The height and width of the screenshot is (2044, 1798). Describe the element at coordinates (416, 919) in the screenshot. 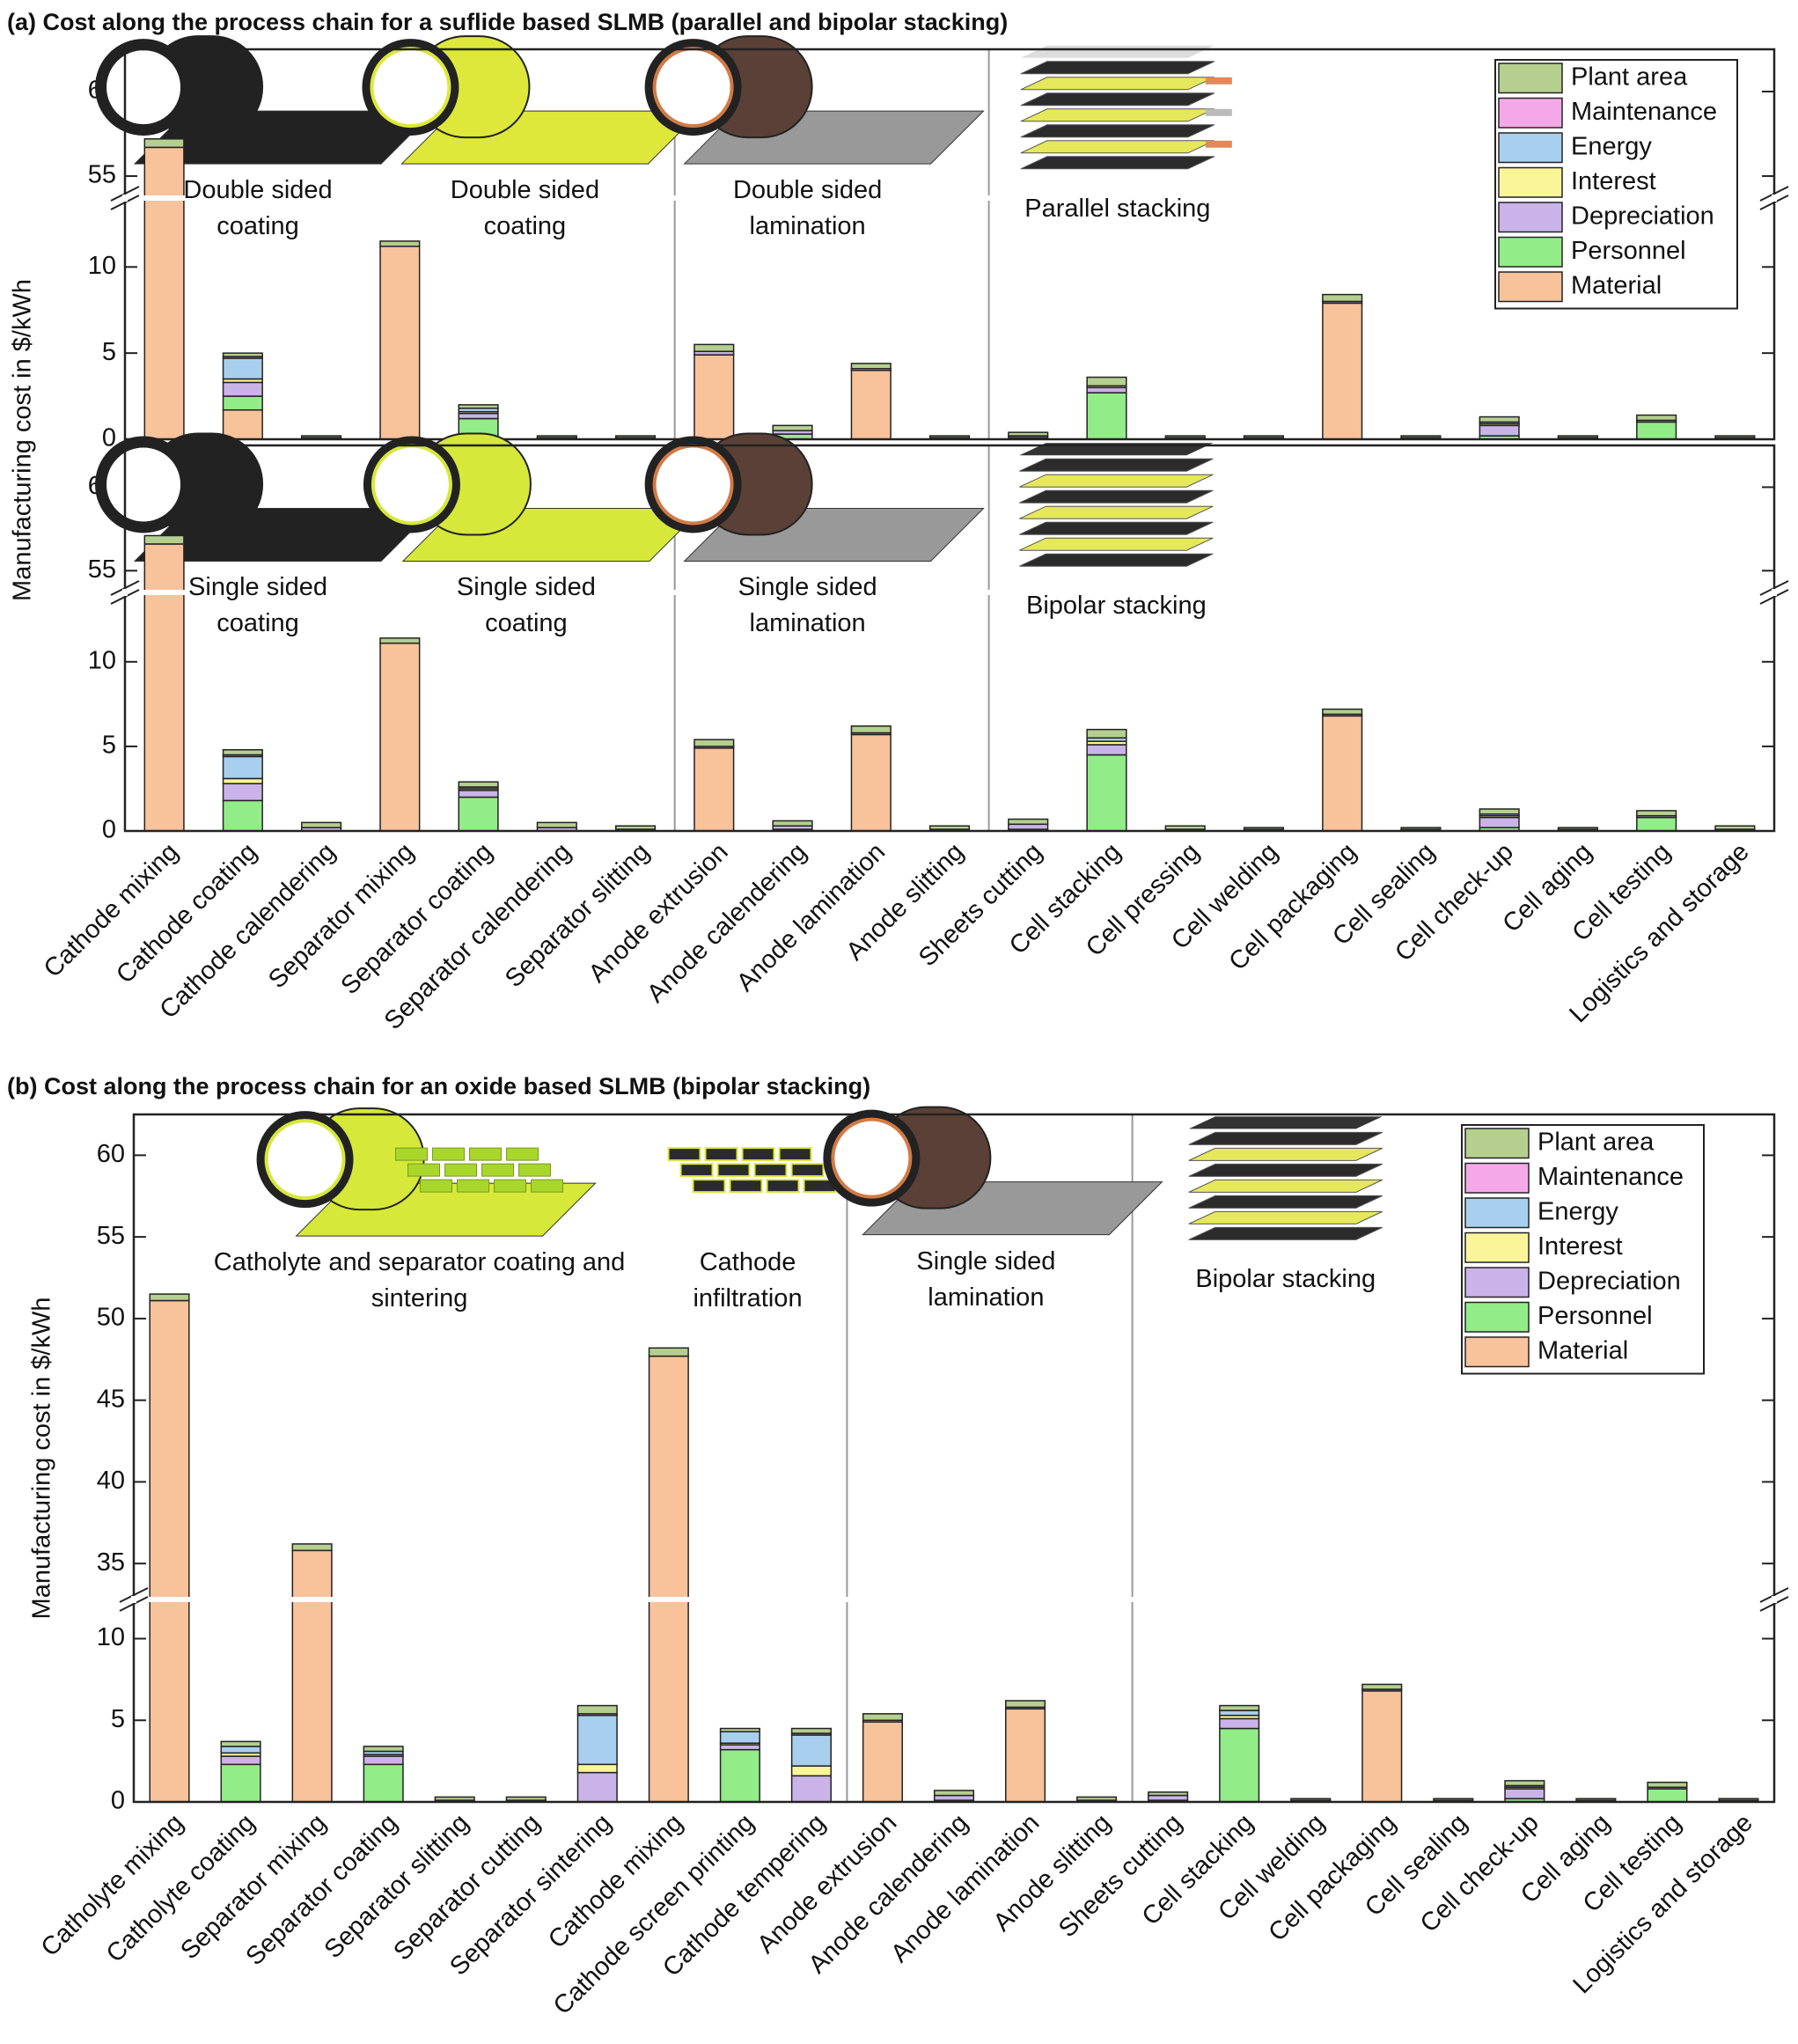

I see `x-tick-label: Separator coating` at that location.